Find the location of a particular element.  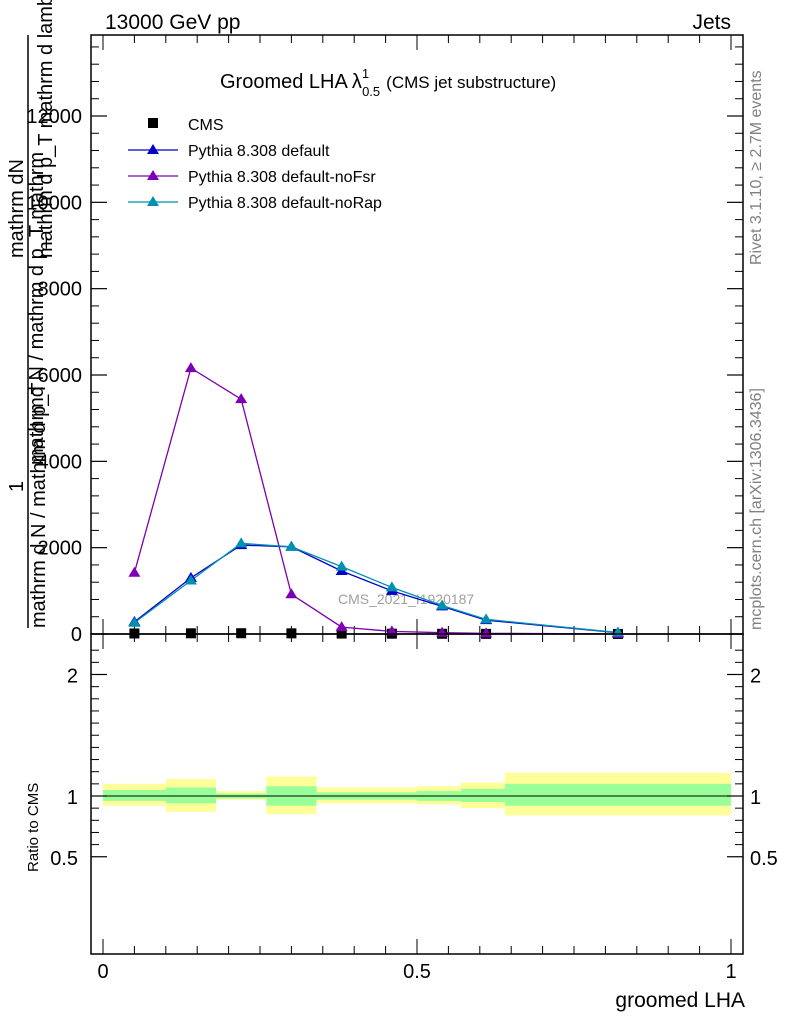

legend-marker-cms is located at coordinates (153, 123).